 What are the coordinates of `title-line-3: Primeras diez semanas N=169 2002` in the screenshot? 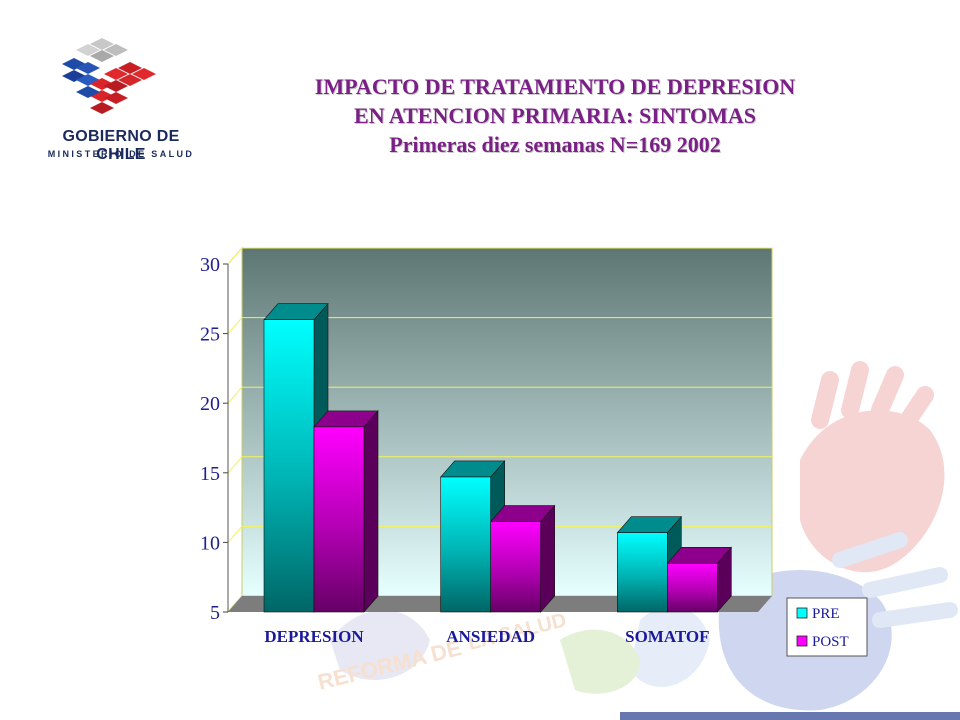 It's located at (555, 144).